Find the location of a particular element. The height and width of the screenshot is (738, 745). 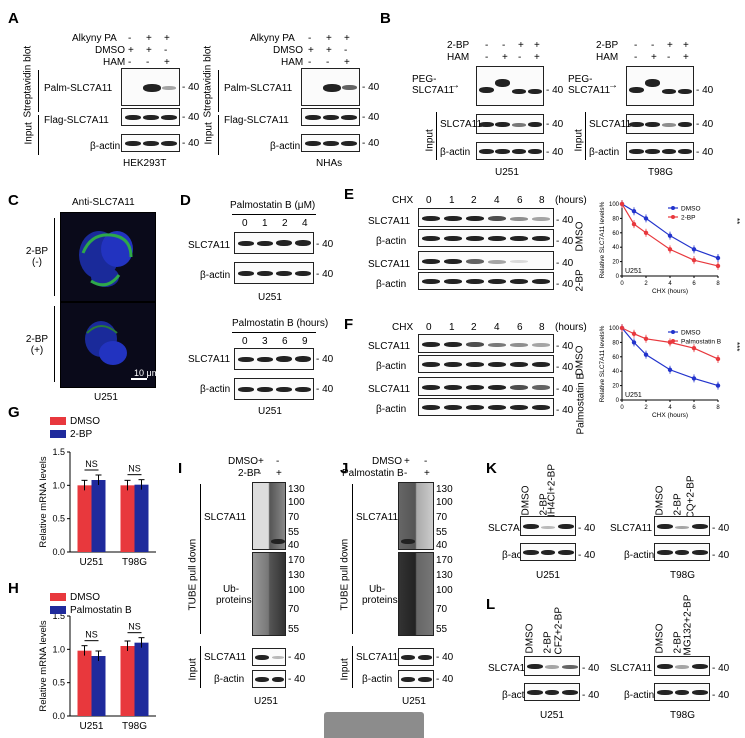

bar is located at coordinates (127, 518).